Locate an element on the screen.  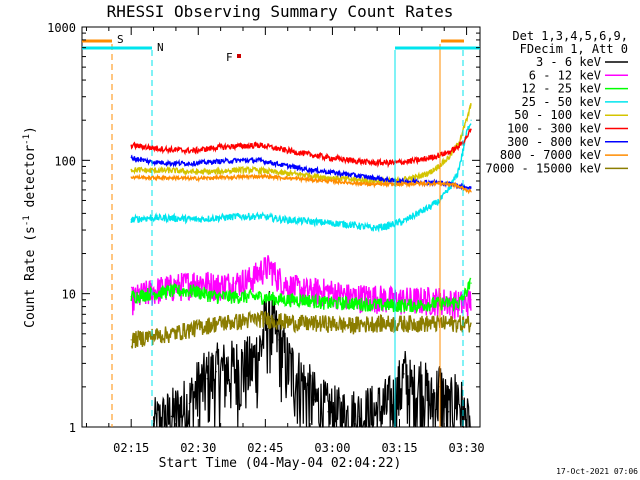
chart-title: RHESSI Observing Summary Count Rates is located at coordinates (280, 11).